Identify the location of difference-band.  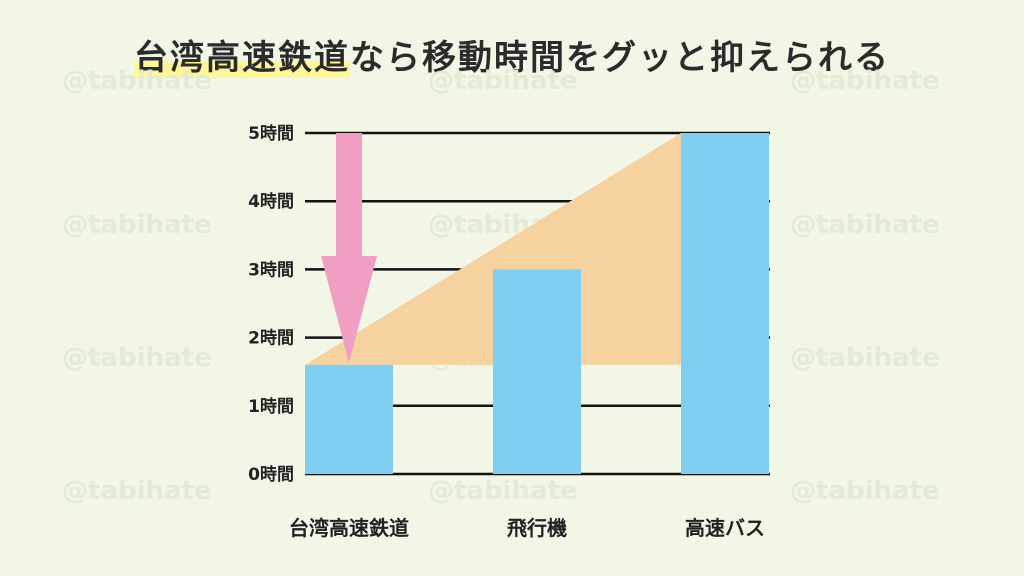
(493, 249).